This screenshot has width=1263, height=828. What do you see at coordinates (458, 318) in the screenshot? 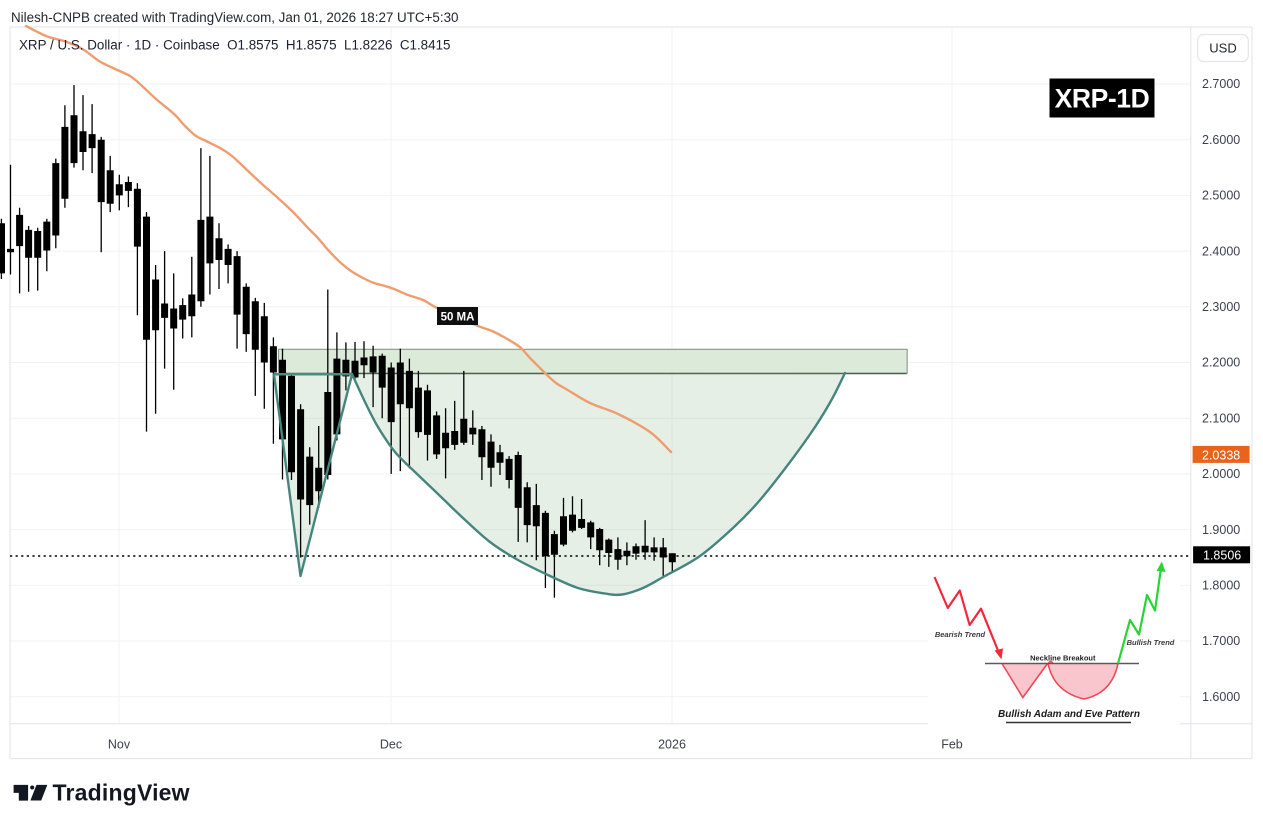
I see `svg-text: 50 MA` at bounding box center [458, 318].